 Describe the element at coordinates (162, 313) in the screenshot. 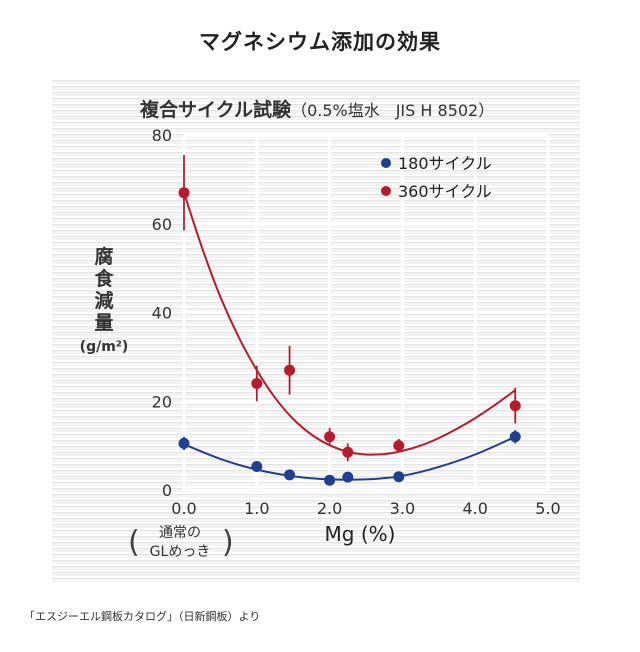

I see `y-tick-label: 40` at that location.